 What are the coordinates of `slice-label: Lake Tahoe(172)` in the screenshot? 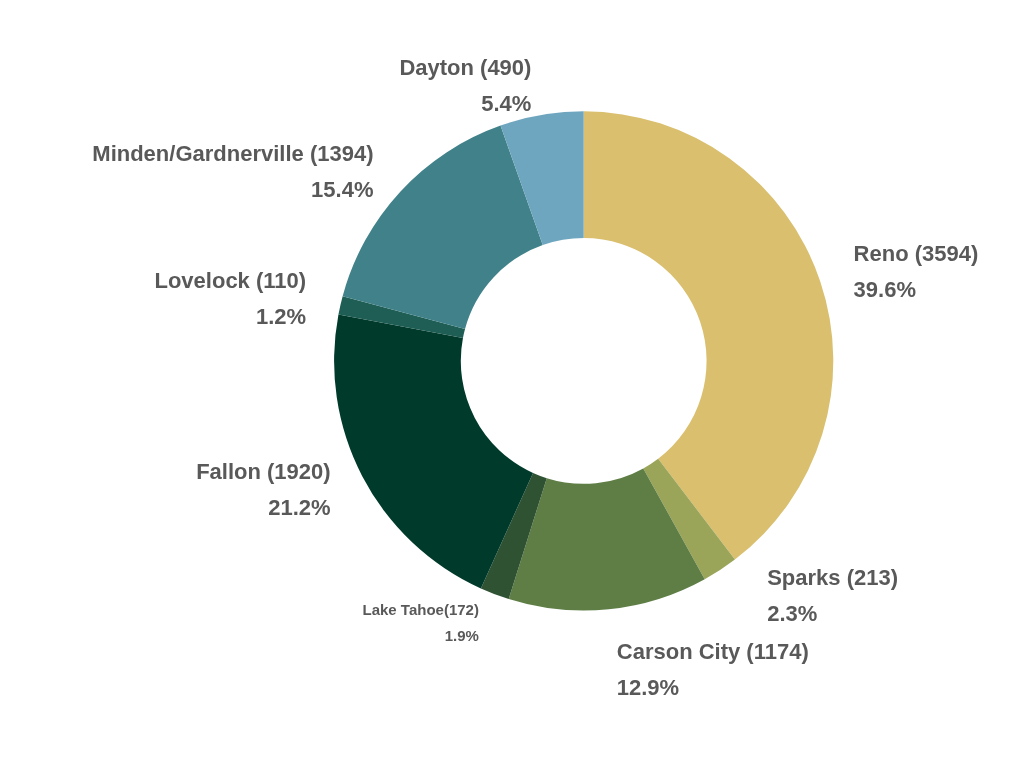 It's located at (420, 609).